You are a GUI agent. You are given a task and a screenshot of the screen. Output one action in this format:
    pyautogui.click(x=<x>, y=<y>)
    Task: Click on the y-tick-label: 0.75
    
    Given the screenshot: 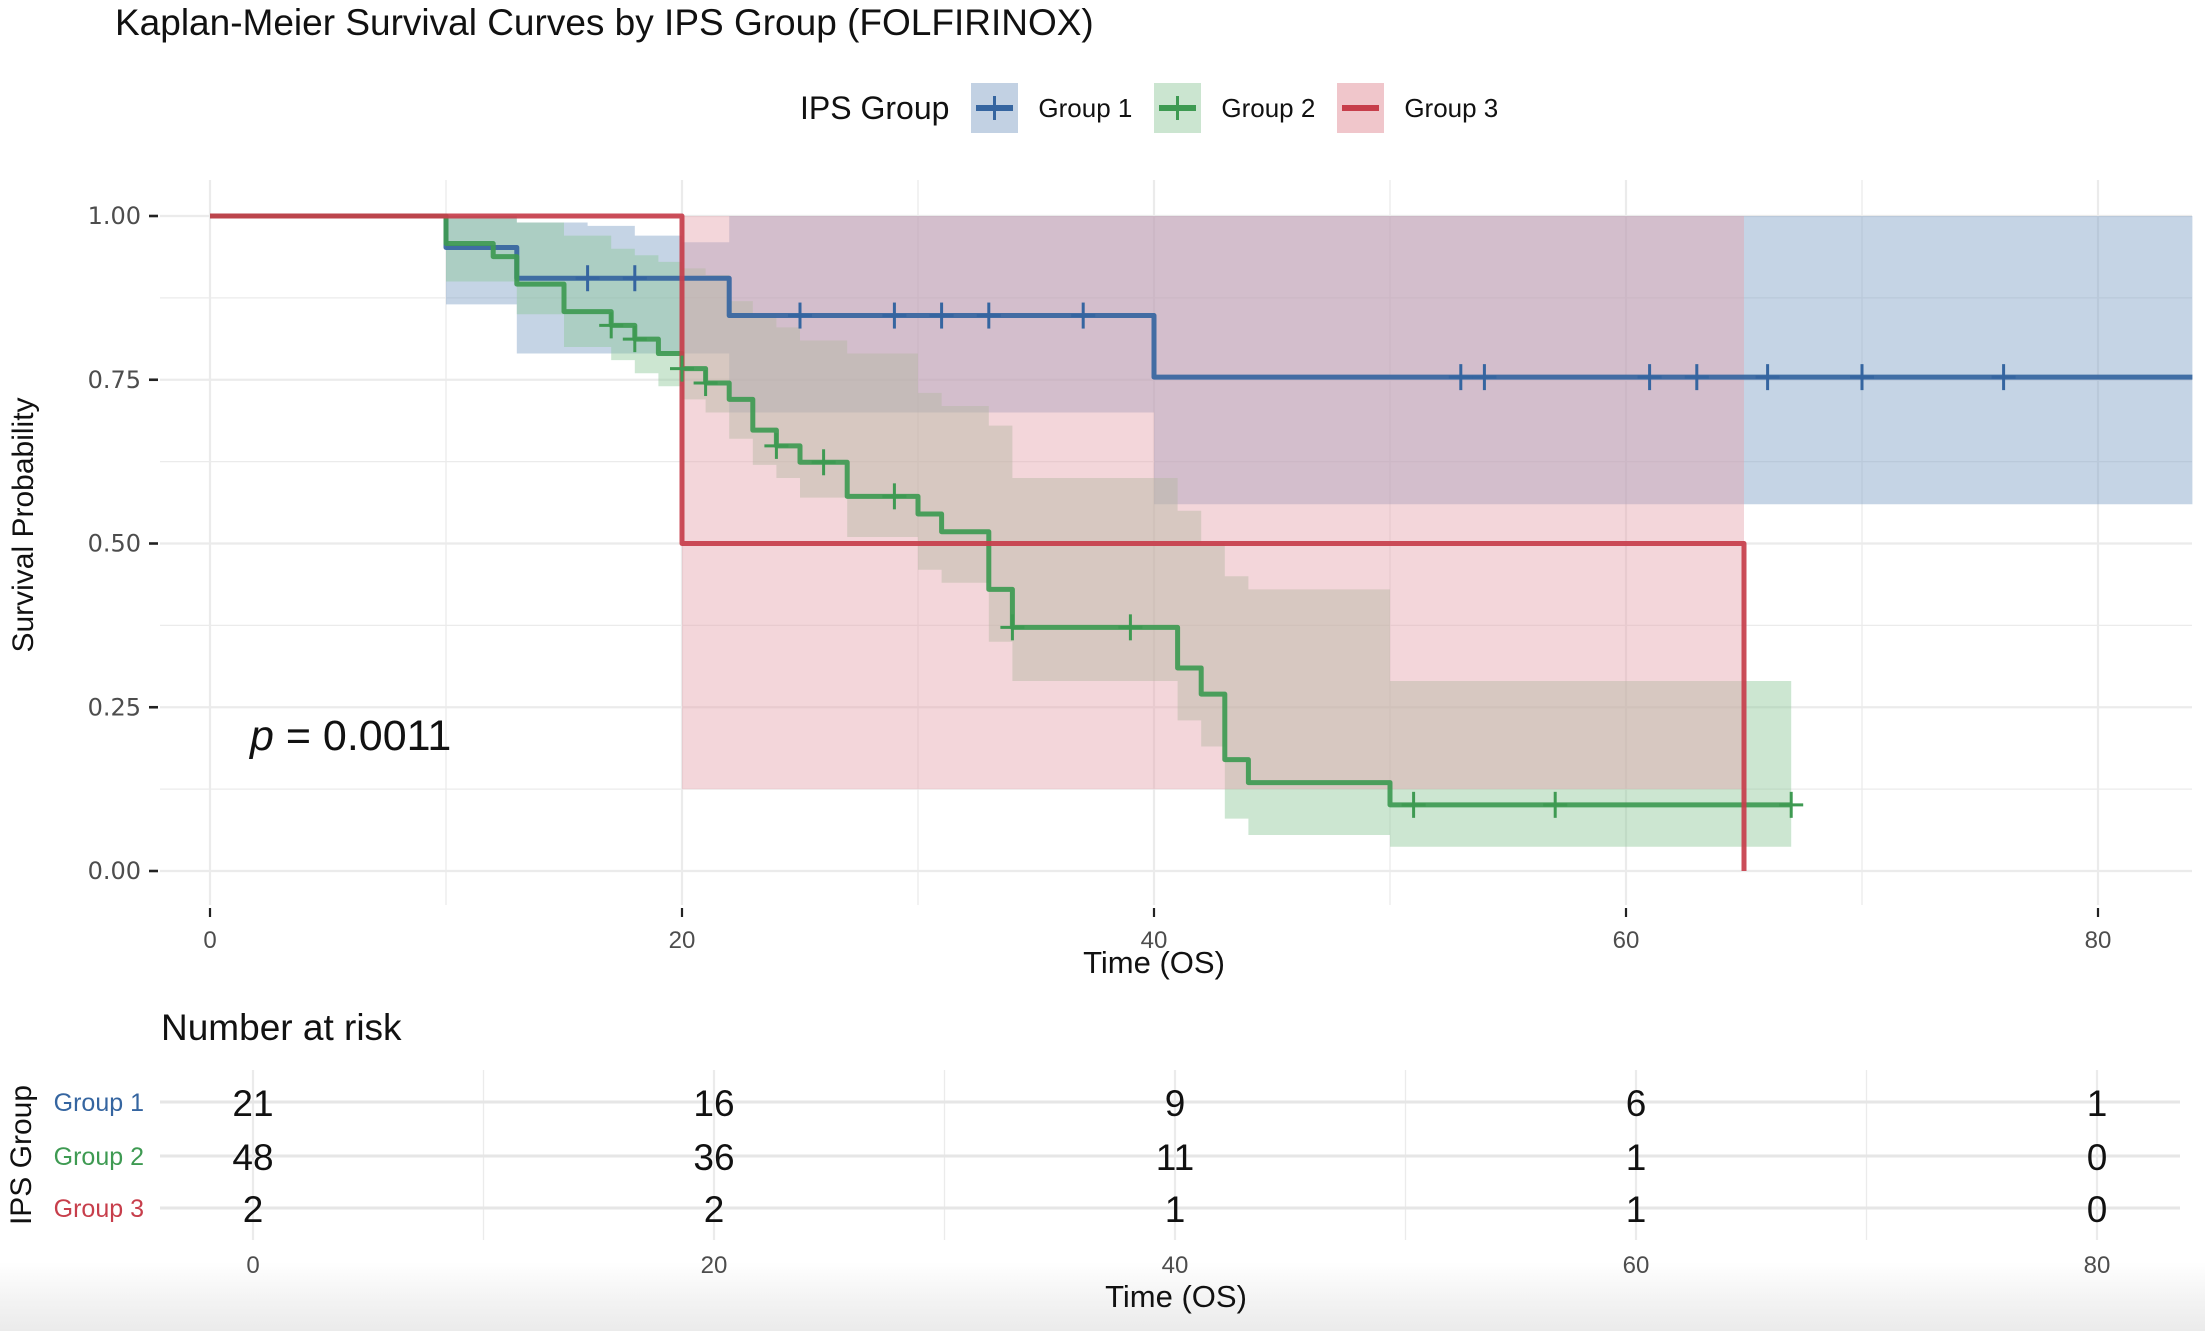 What is the action you would take?
    pyautogui.click(x=114, y=380)
    